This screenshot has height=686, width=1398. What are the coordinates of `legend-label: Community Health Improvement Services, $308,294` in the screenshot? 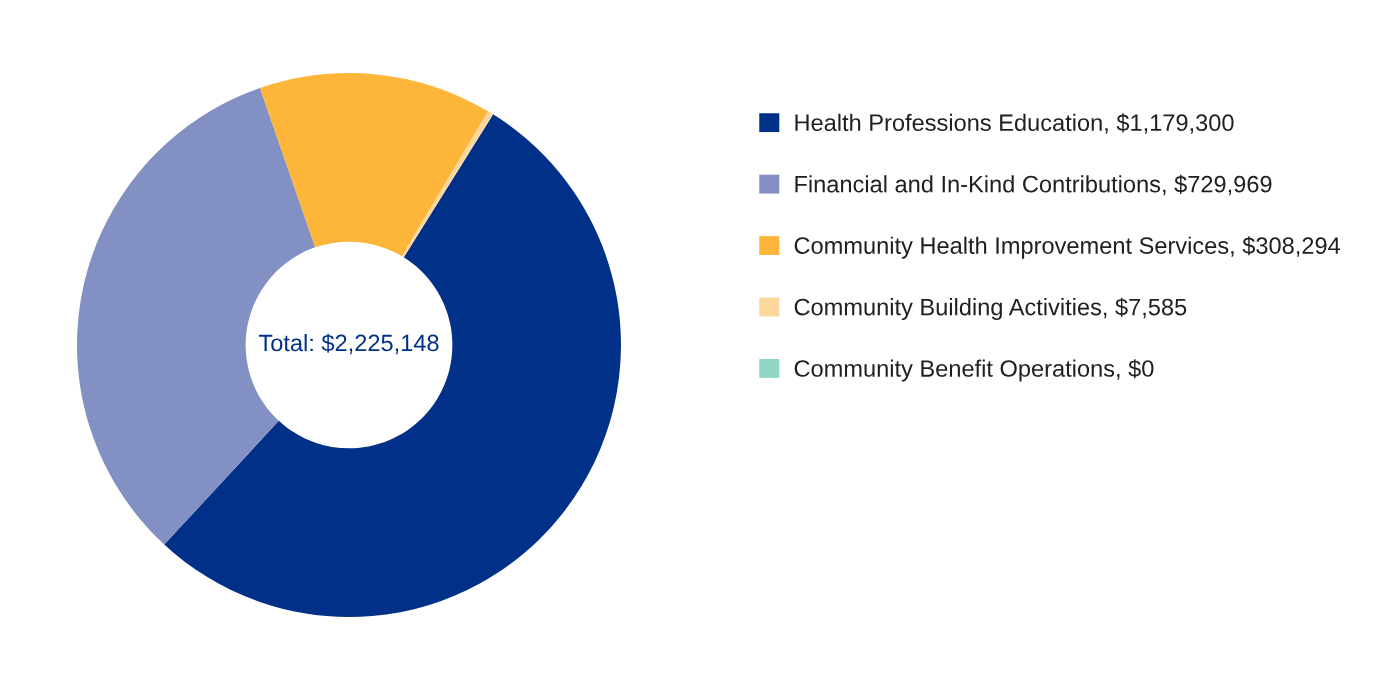 It's located at (1067, 247).